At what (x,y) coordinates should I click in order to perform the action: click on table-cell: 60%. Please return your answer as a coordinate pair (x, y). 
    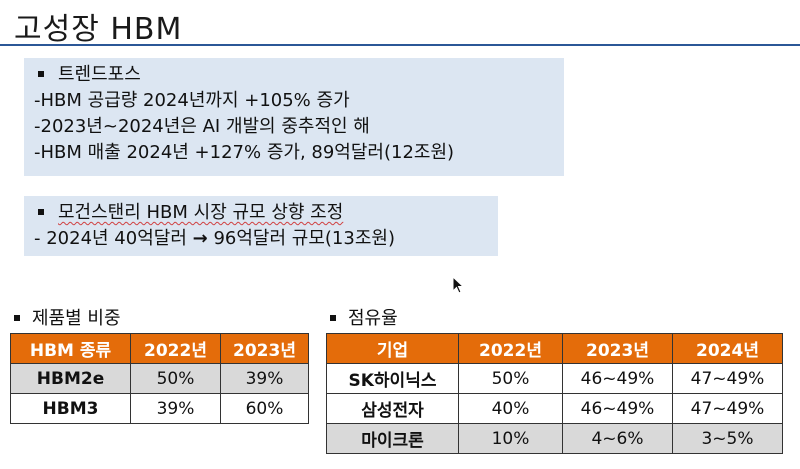
    Looking at the image, I should click on (264, 408).